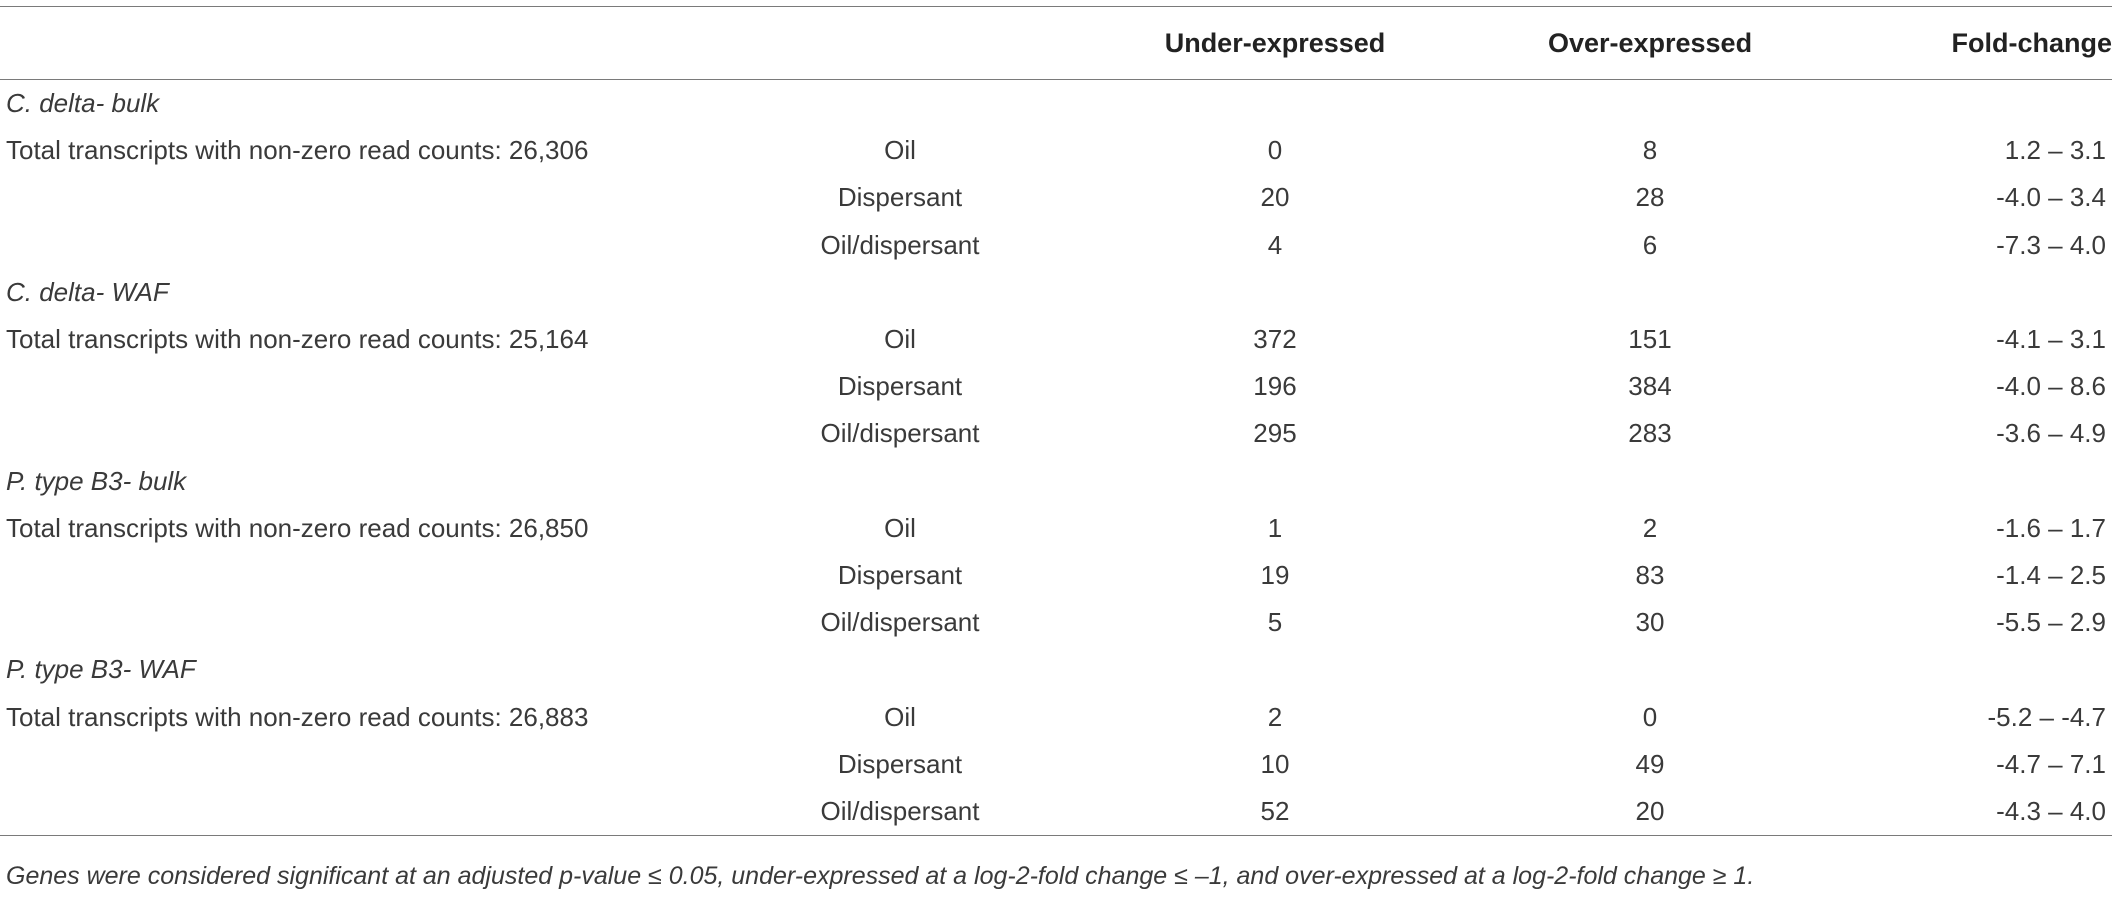 The width and height of the screenshot is (2118, 906). What do you see at coordinates (87, 291) in the screenshot?
I see `group-name: C. delta- WAF` at bounding box center [87, 291].